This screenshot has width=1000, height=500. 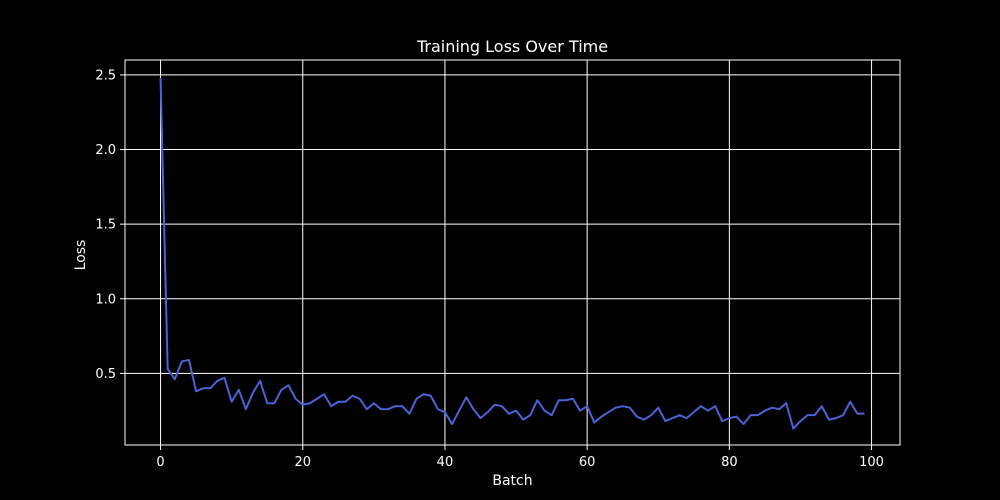 I want to click on y-tick-label: 2.0, so click(x=105, y=150).